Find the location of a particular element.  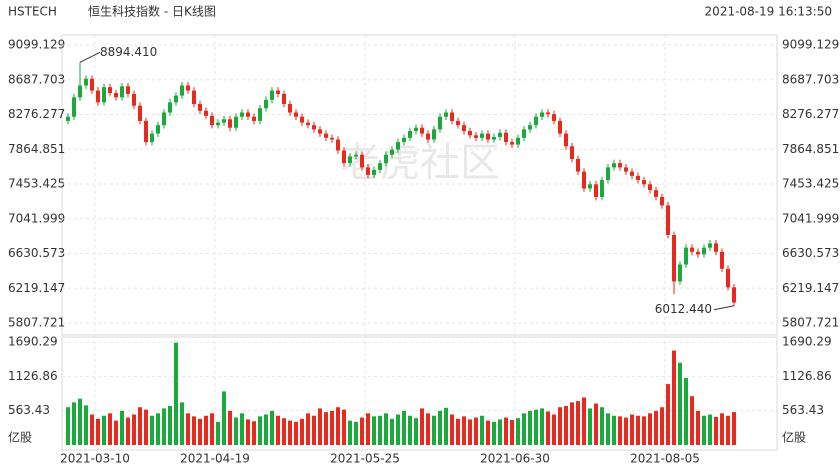

volume-unit: 亿股 is located at coordinates (794, 437).